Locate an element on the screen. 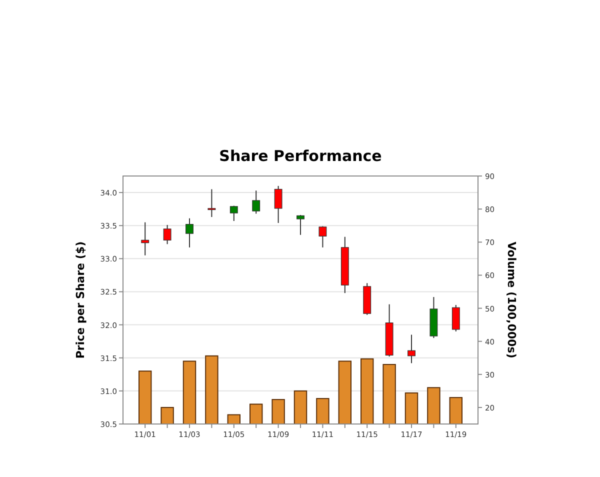 The image size is (600, 477). chart-title: Share Performance is located at coordinates (300, 156).